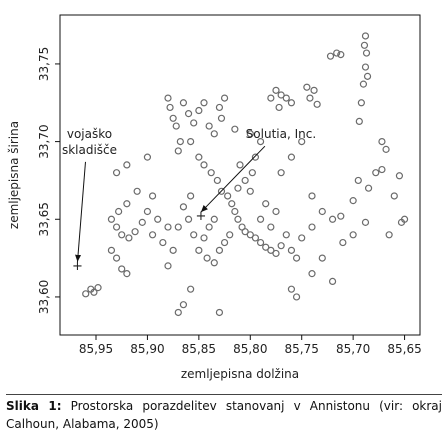  I want to click on y-tick-label: 33,70, so click(44, 141).